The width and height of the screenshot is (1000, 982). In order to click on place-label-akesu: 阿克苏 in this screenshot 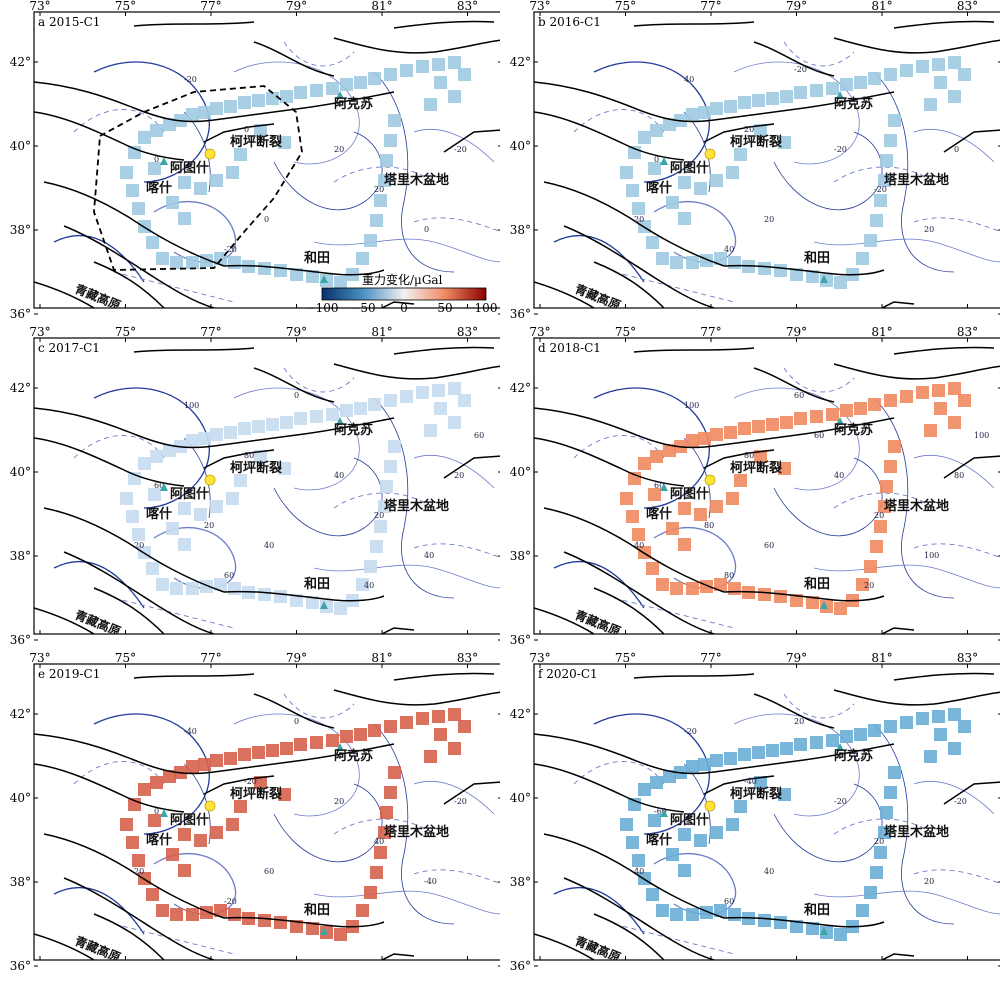, I will do `click(353, 104)`.